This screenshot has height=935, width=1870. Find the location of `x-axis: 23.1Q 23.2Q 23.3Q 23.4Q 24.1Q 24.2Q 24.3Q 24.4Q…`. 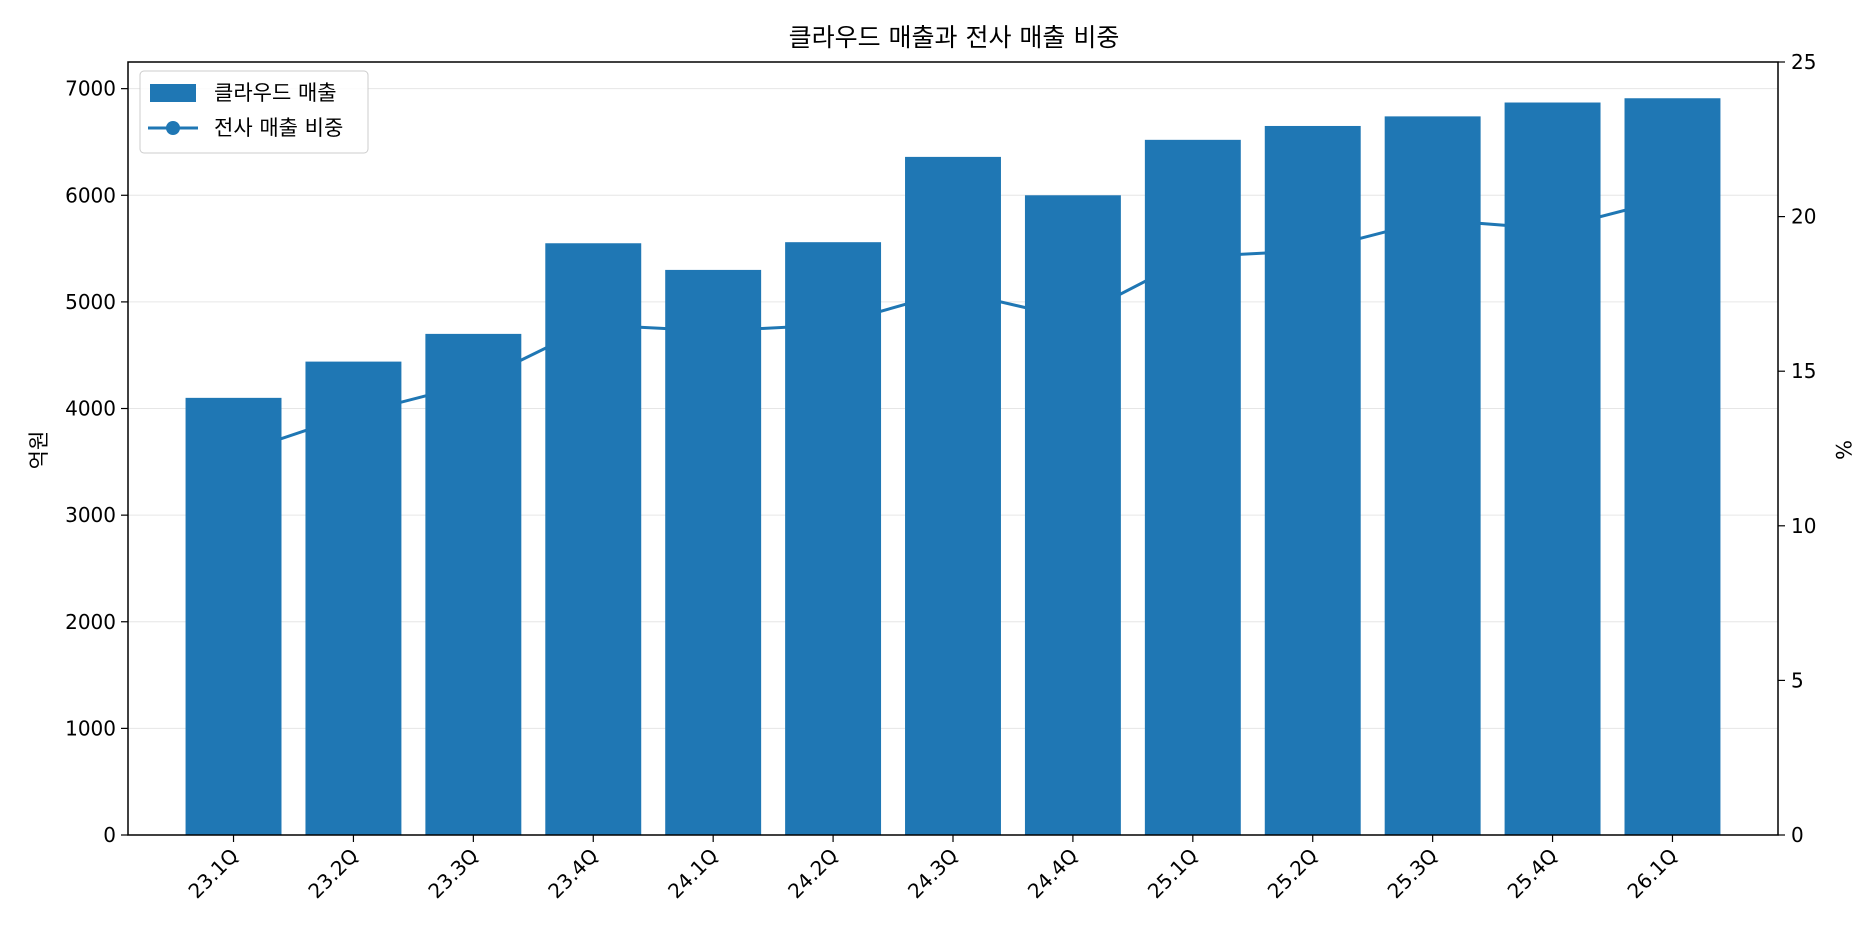

x-axis: 23.1Q 23.2Q 23.3Q 23.4Q 24.1Q 24.2Q 24.3Q 24.4Q… is located at coordinates (932, 869).